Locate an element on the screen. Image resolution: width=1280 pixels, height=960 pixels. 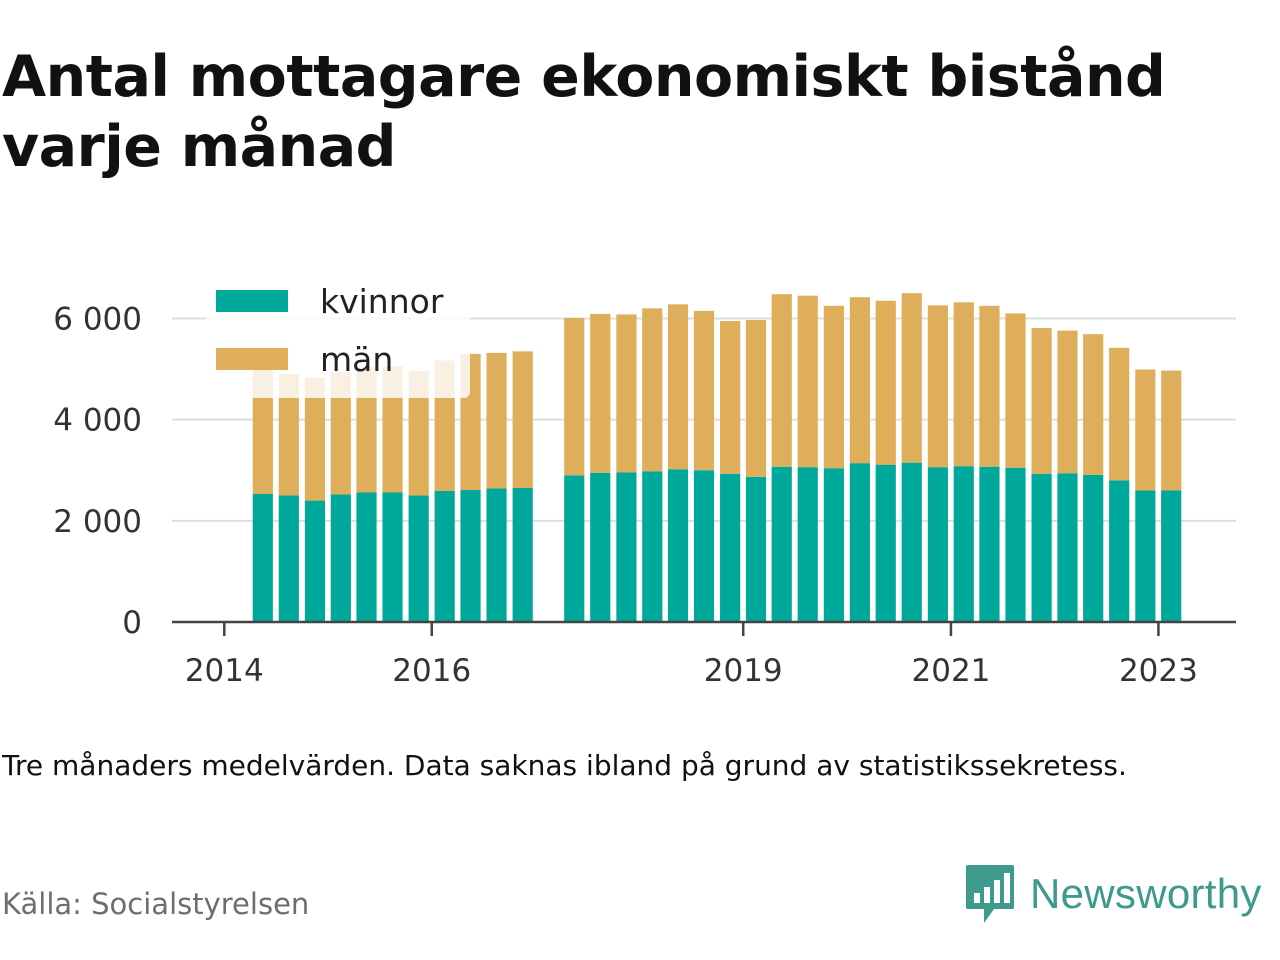
bar-män-2019-Q3 is located at coordinates (807, 381).